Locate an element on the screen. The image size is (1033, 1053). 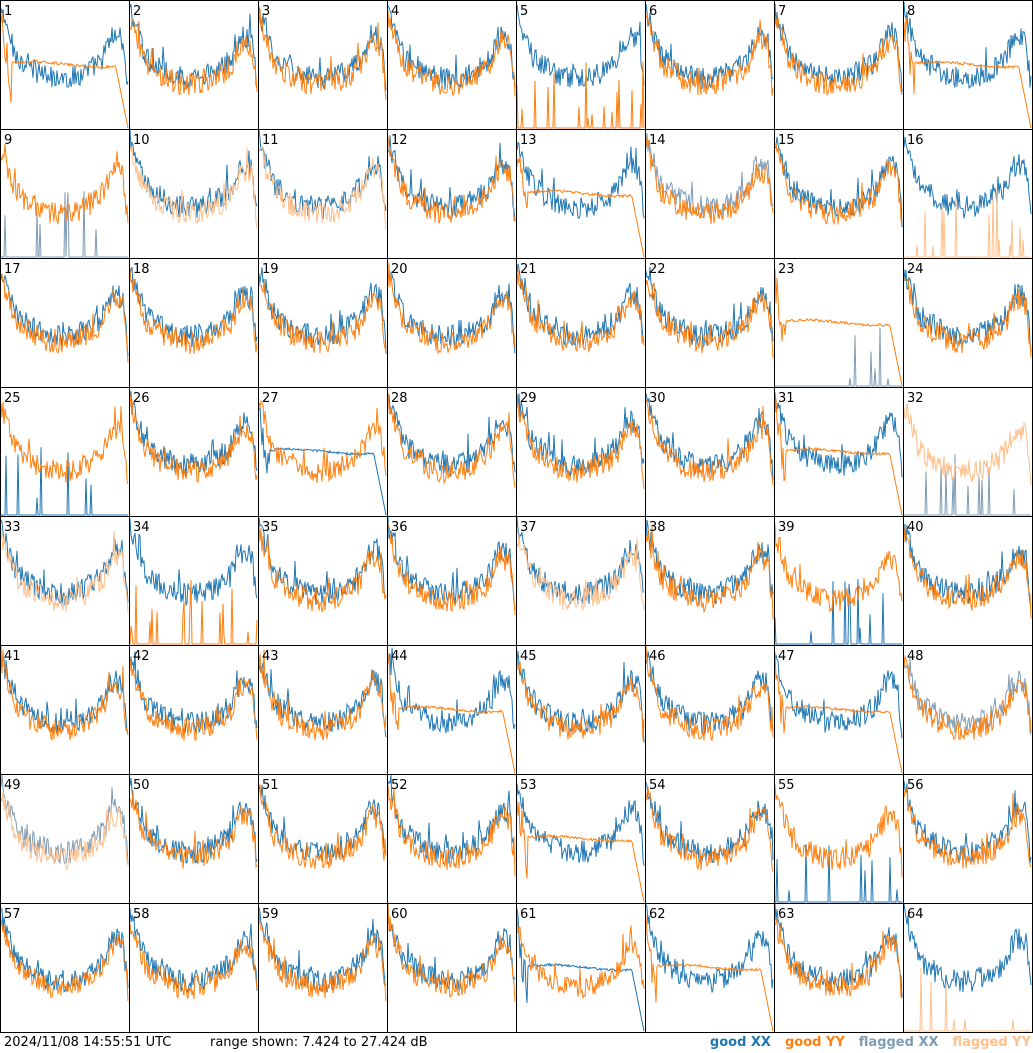
panel-label: 5 is located at coordinates (524, 11).